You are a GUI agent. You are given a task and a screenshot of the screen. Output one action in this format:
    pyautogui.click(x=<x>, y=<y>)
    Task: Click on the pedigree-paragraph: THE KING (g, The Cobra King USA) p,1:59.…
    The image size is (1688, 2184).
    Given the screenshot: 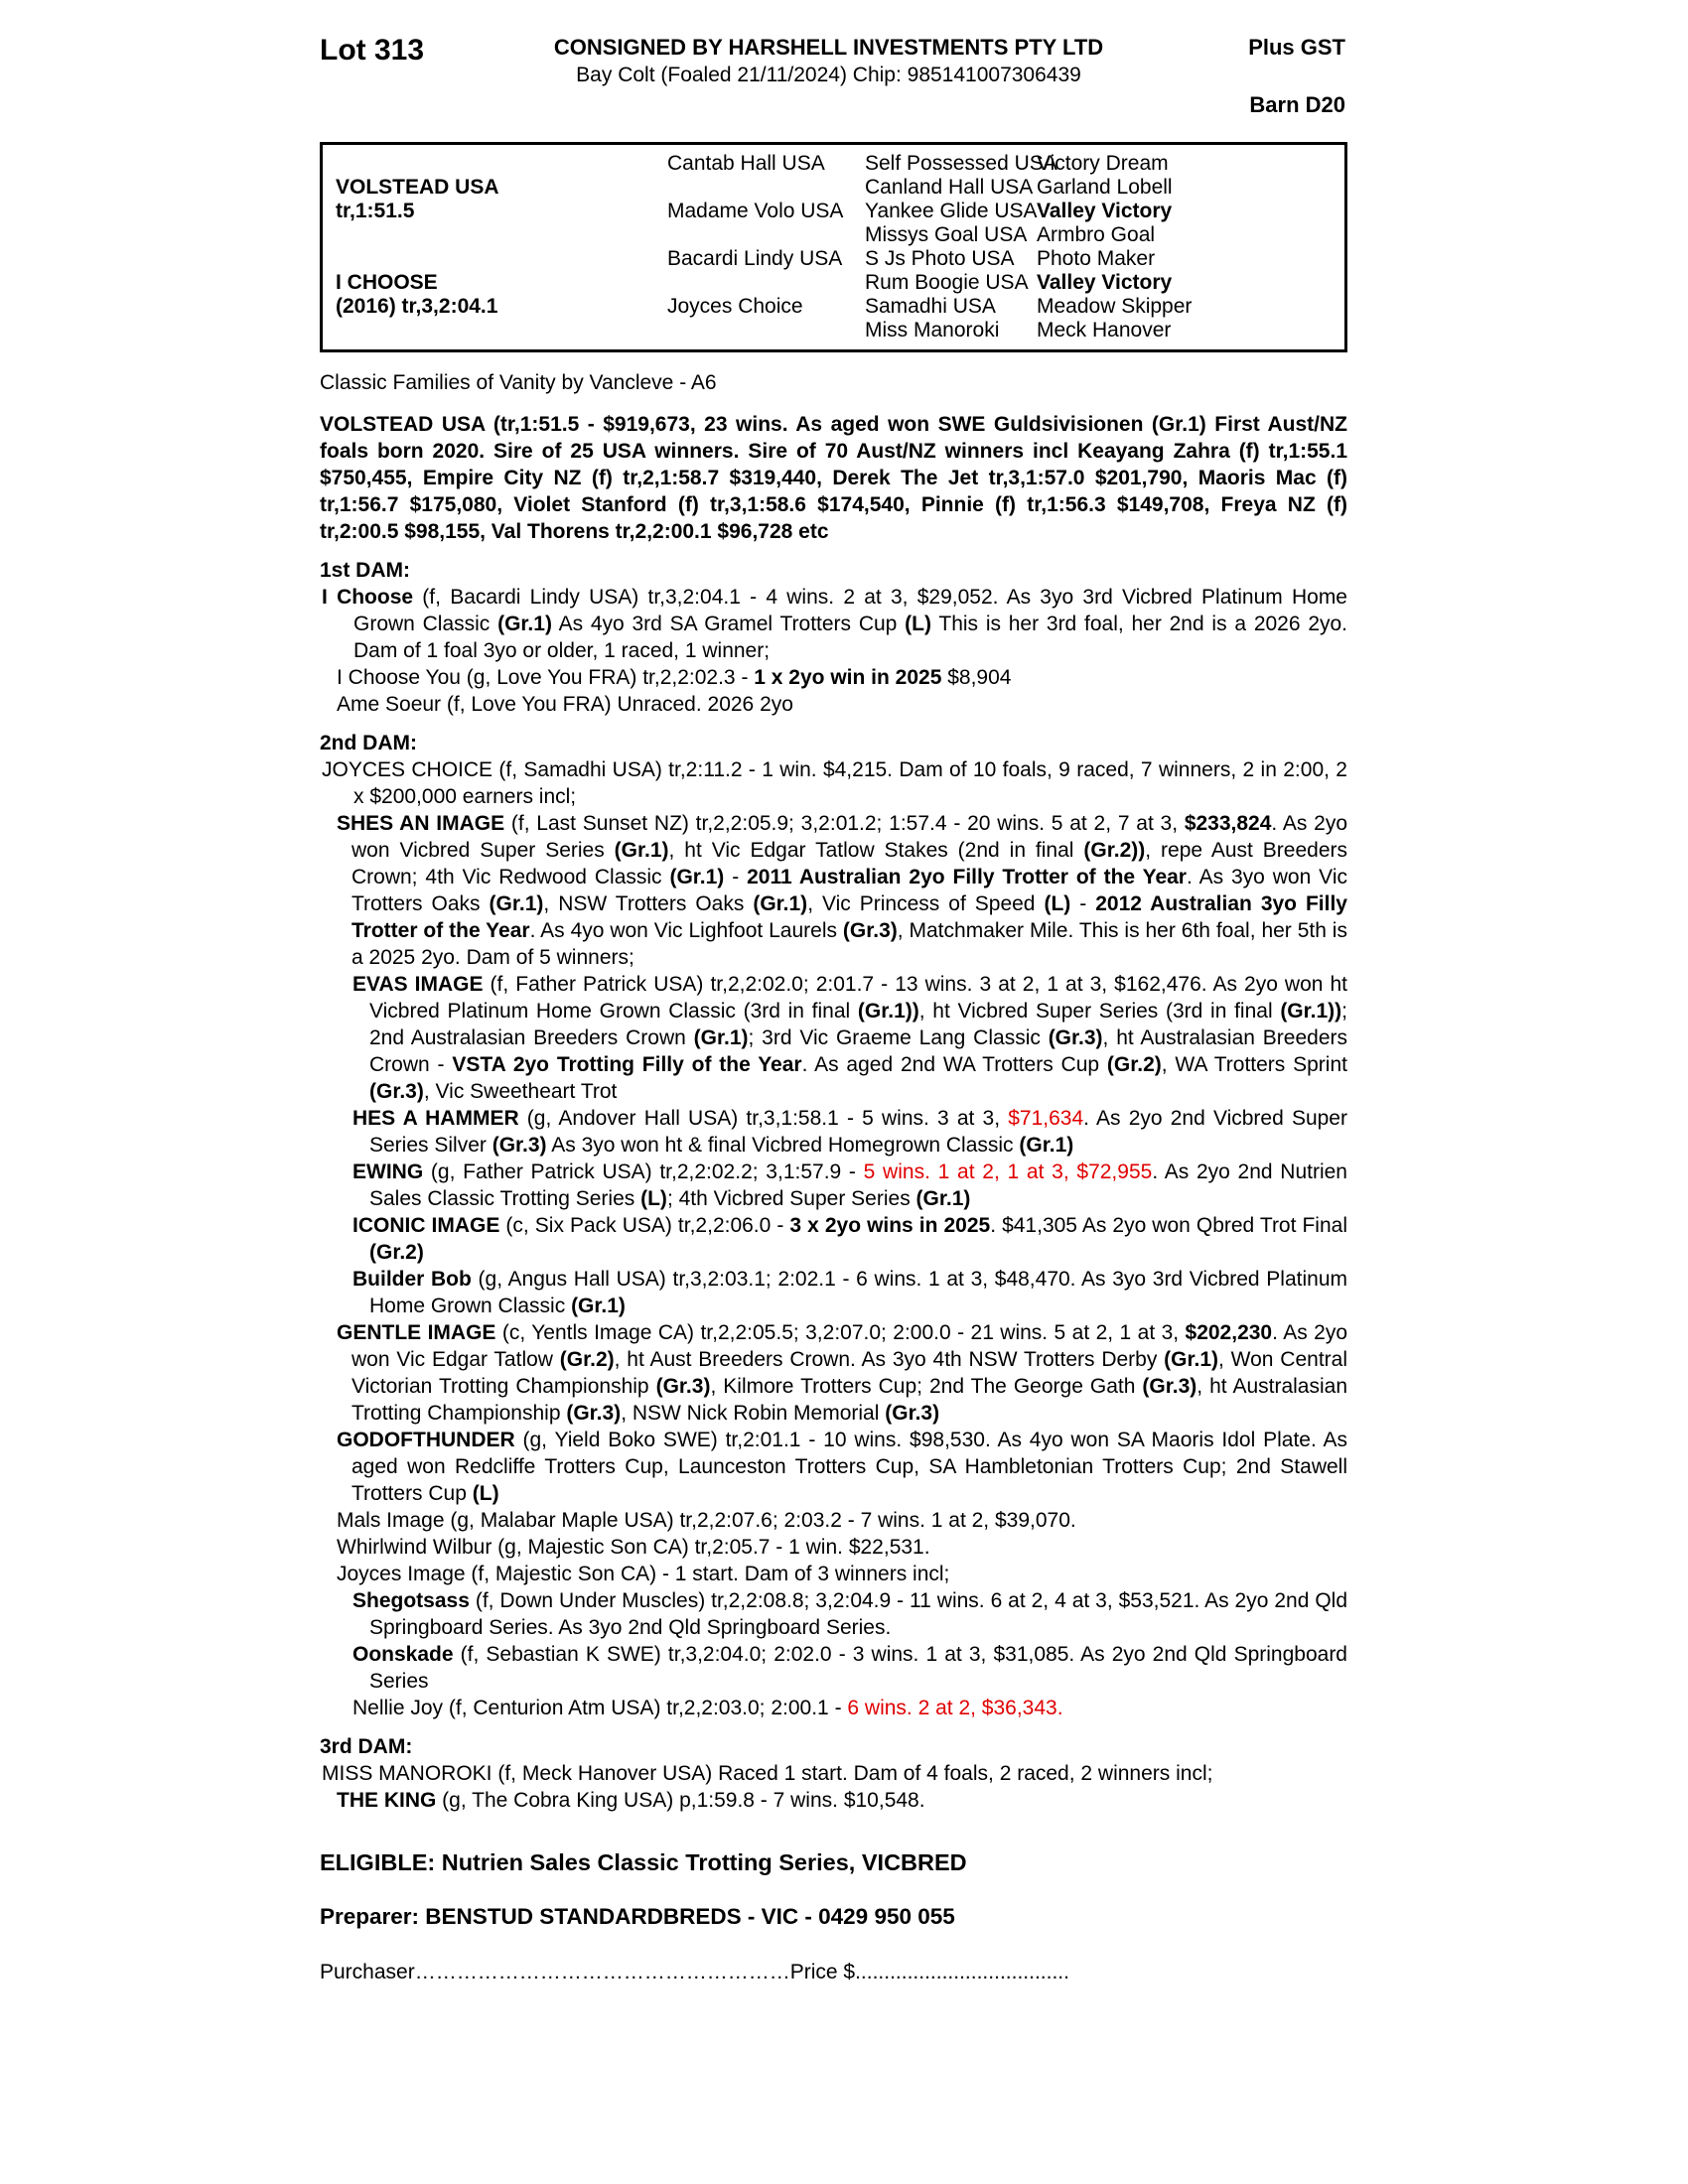 What is the action you would take?
    pyautogui.click(x=833, y=1800)
    